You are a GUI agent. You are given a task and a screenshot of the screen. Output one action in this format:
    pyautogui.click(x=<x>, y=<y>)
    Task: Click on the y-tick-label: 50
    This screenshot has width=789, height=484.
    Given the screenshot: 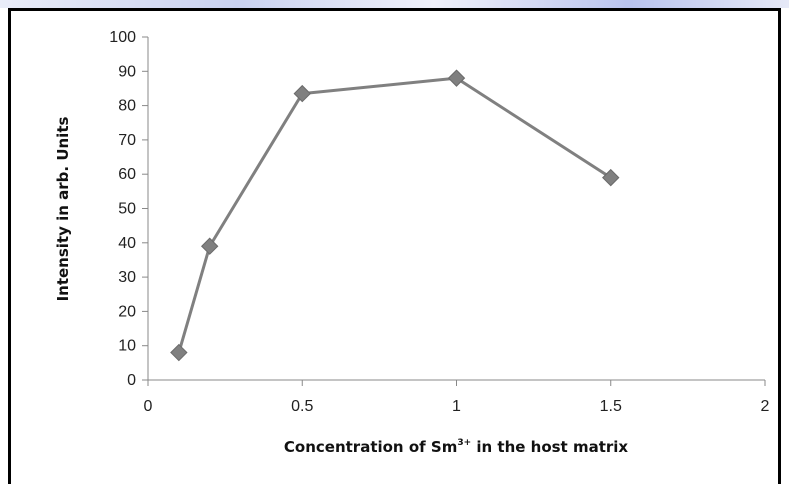 What is the action you would take?
    pyautogui.click(x=127, y=209)
    